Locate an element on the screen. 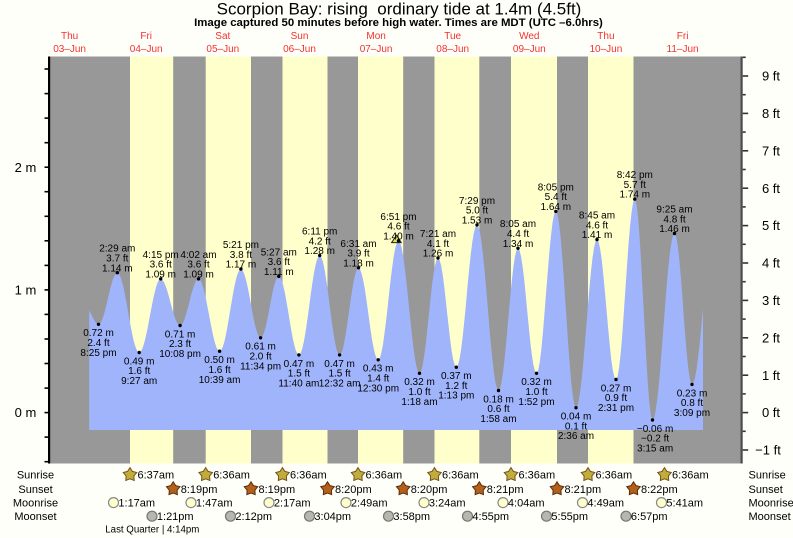 The width and height of the screenshot is (793, 538). svg-text: 1:17am is located at coordinates (136, 504).